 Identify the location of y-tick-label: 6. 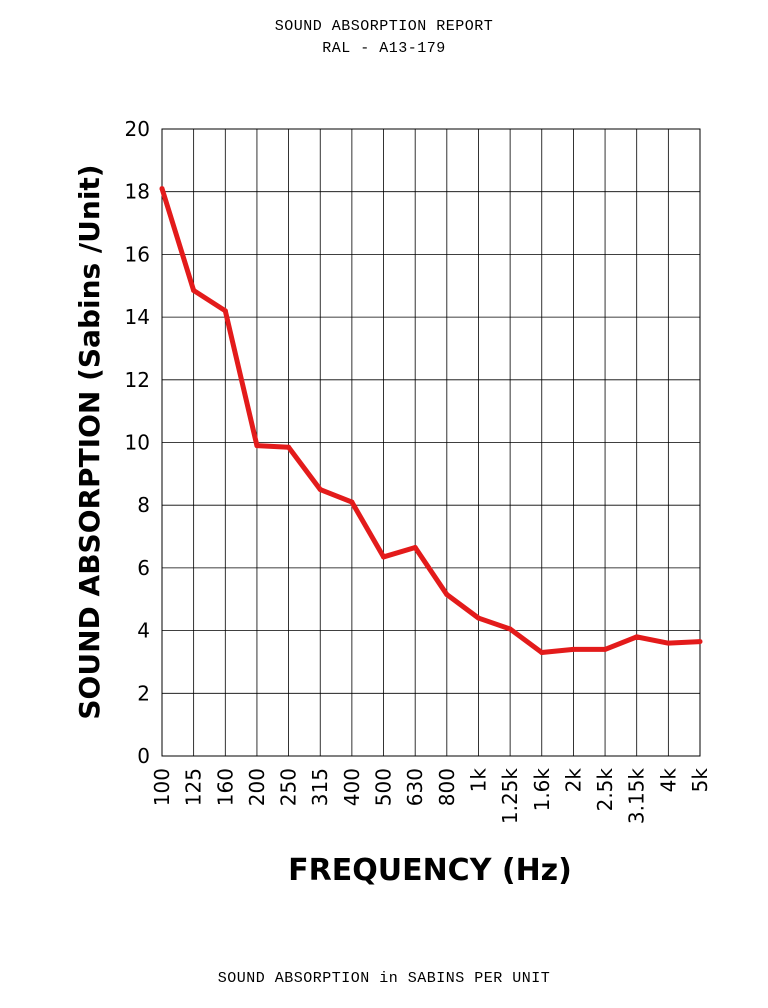
(143, 568).